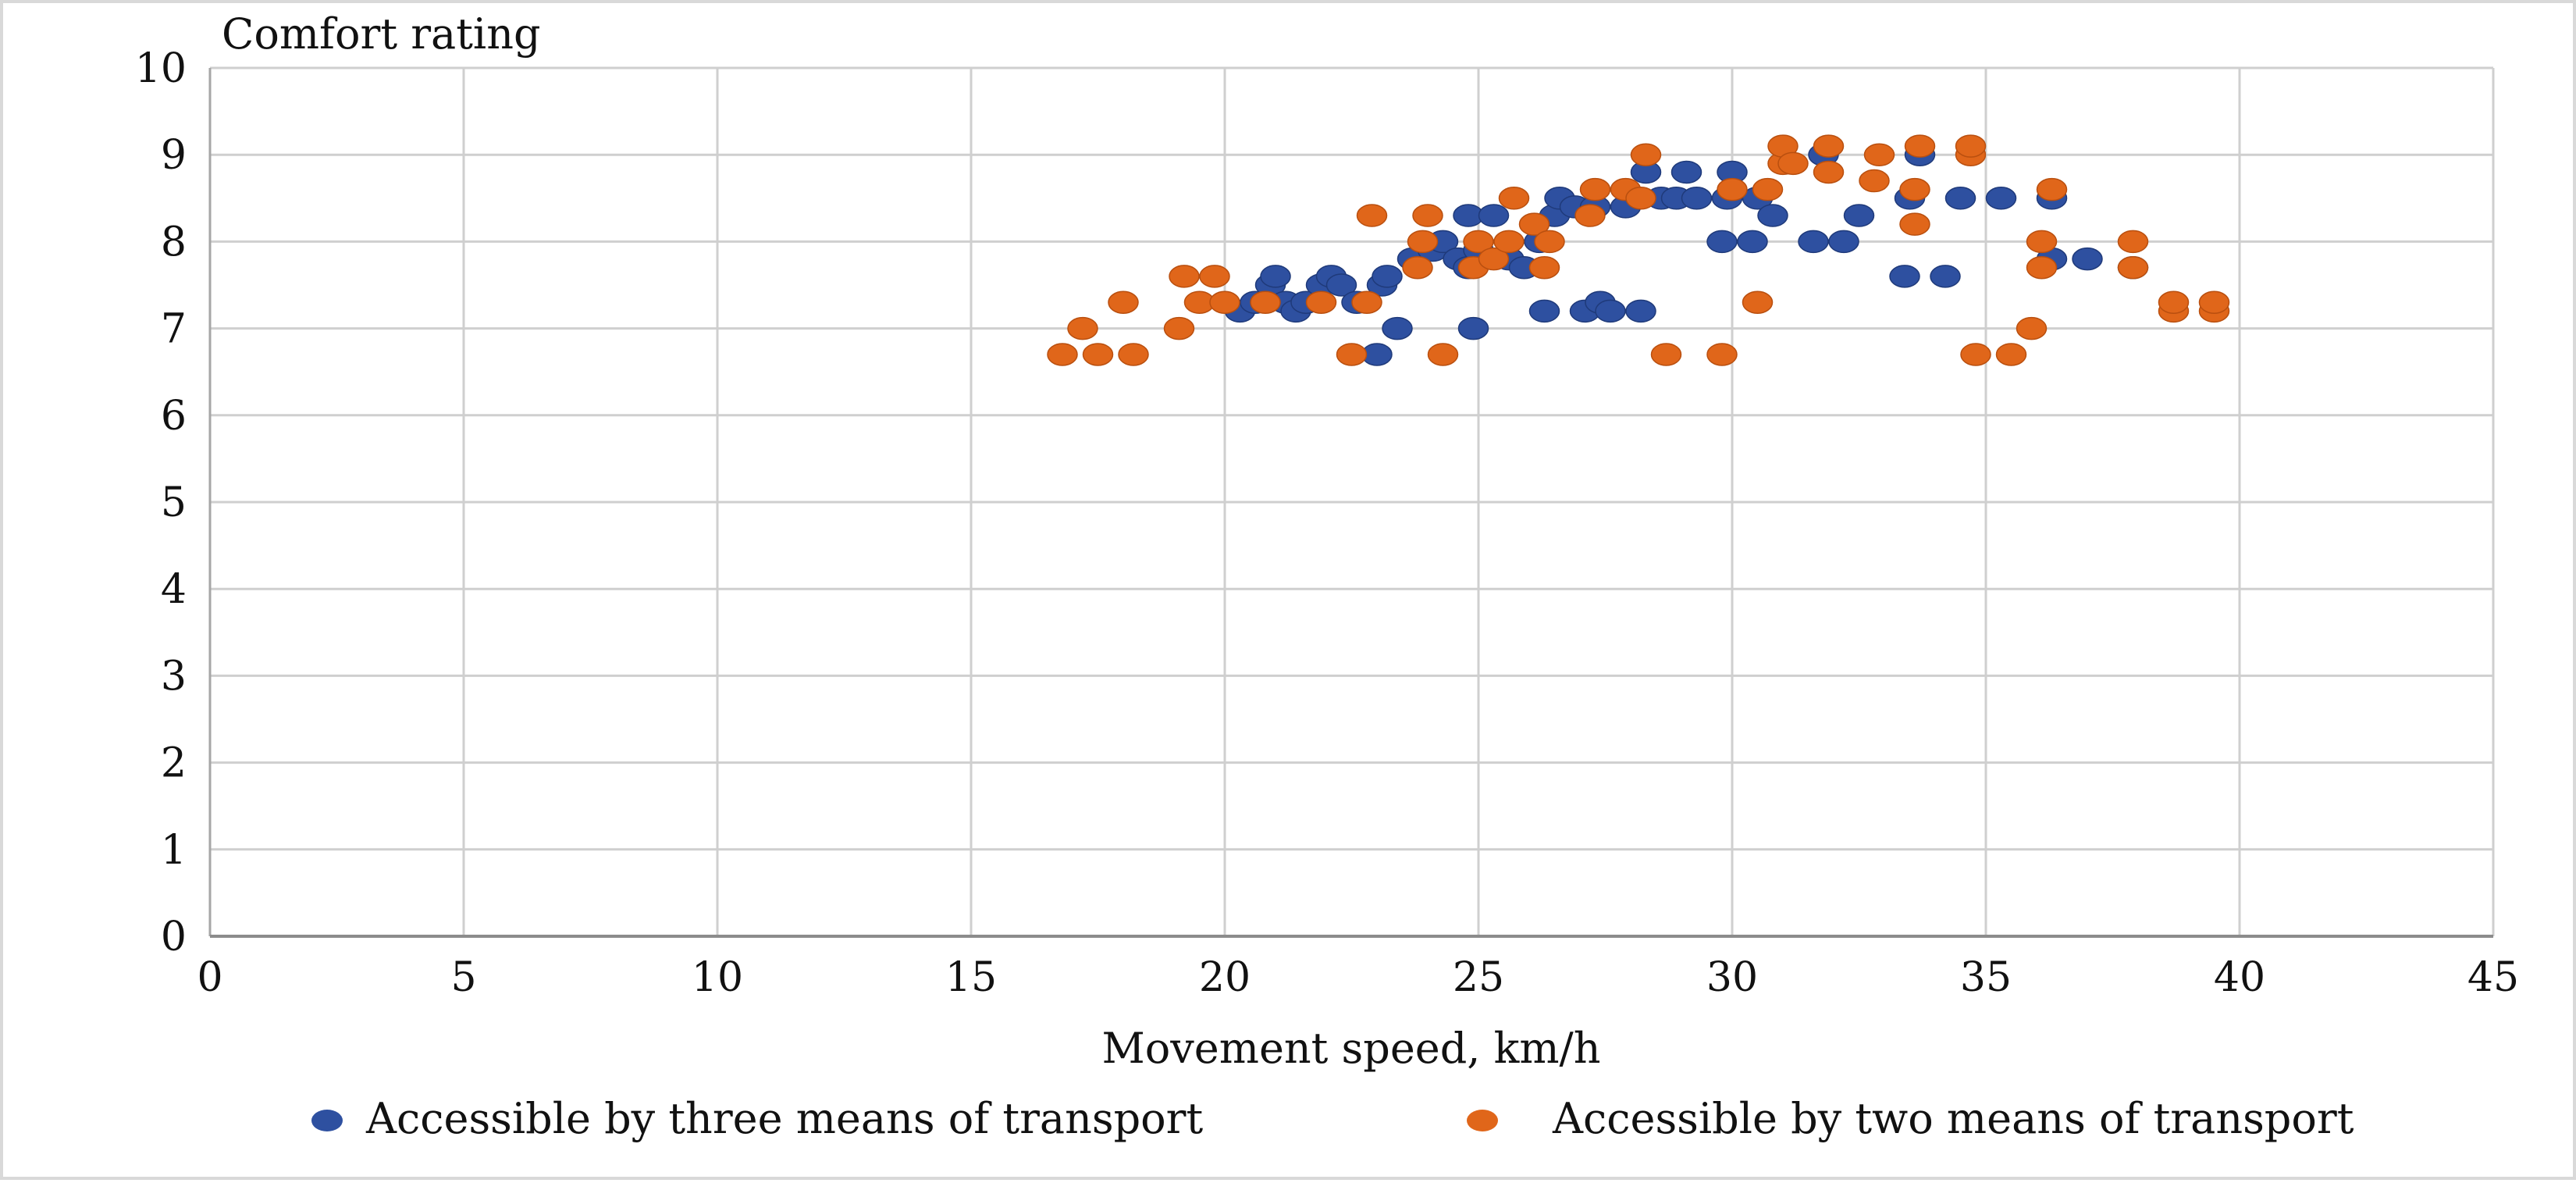  Describe the element at coordinates (1482, 1120) in the screenshot. I see `legend-marker-two` at that location.